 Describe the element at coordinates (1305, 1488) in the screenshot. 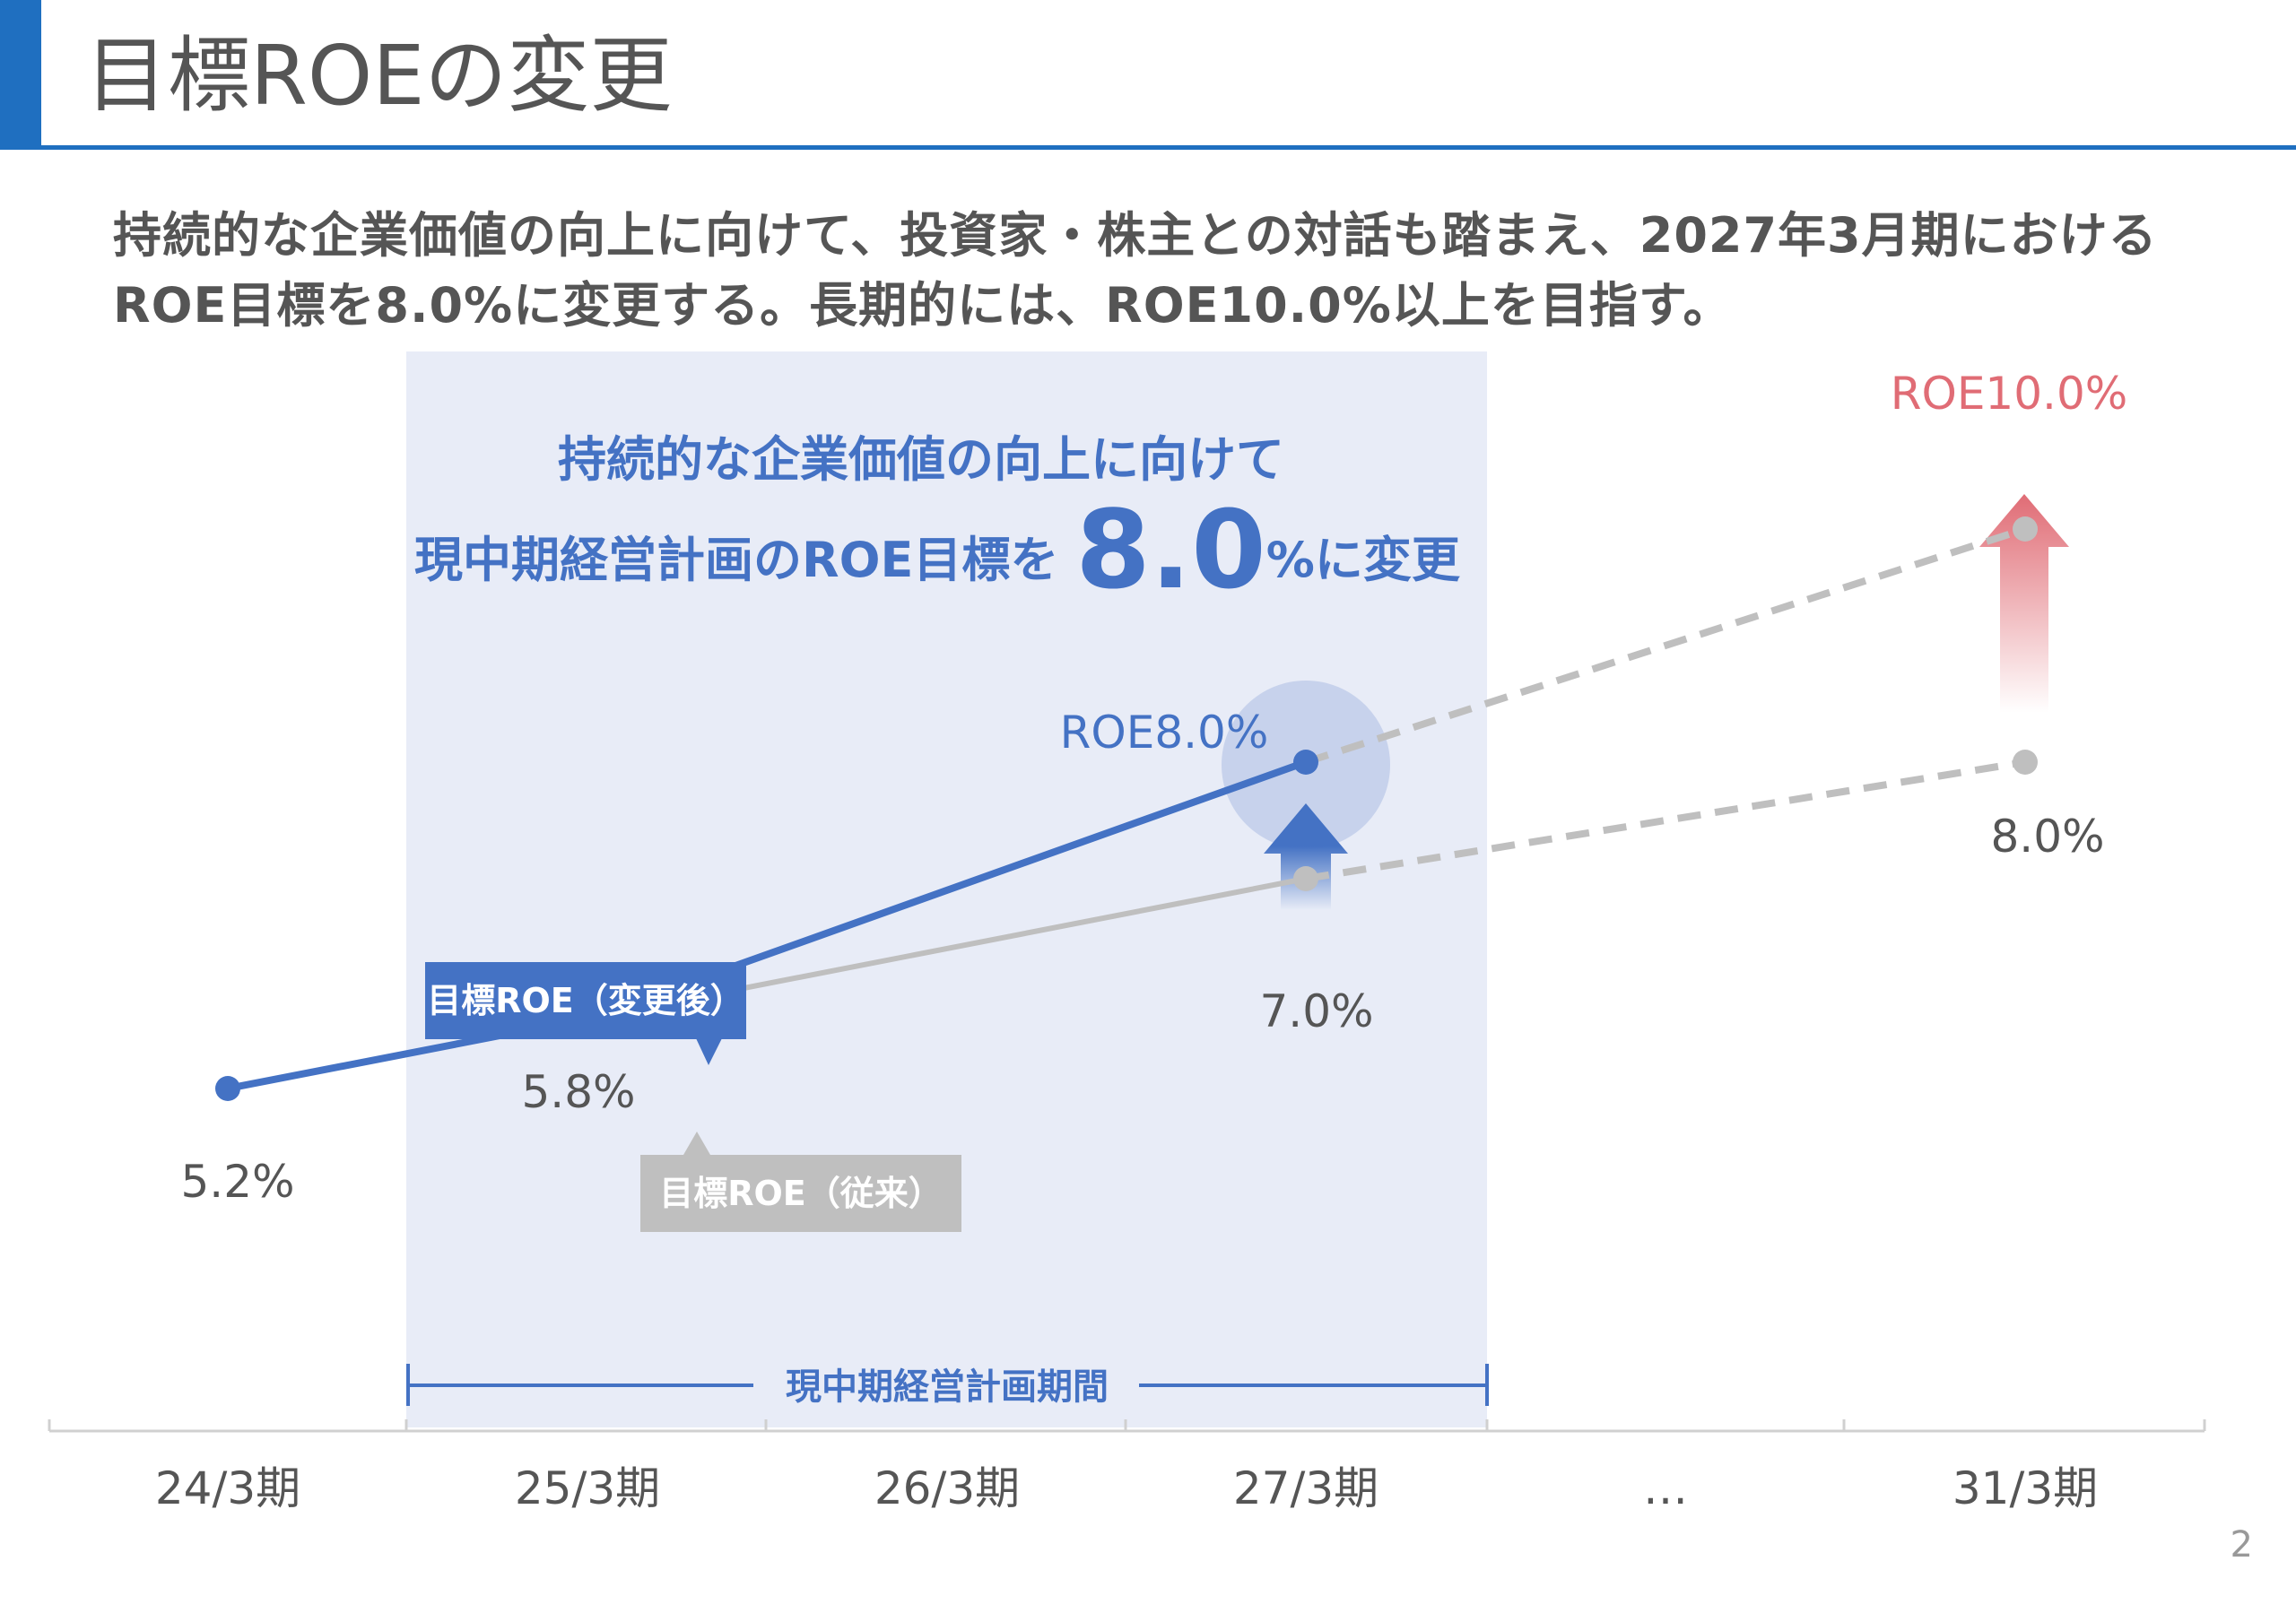

I see `x-tick-label: 27/3期` at that location.